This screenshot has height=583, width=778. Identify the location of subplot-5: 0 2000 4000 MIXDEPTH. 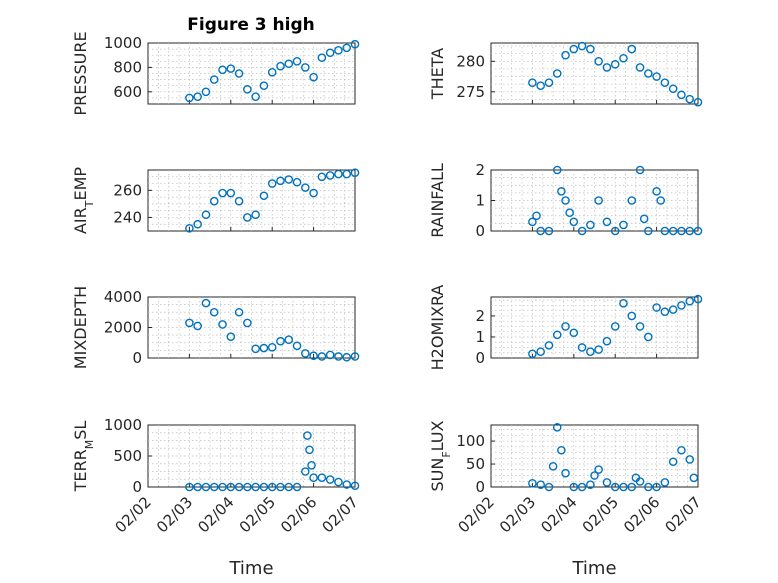
(215, 327).